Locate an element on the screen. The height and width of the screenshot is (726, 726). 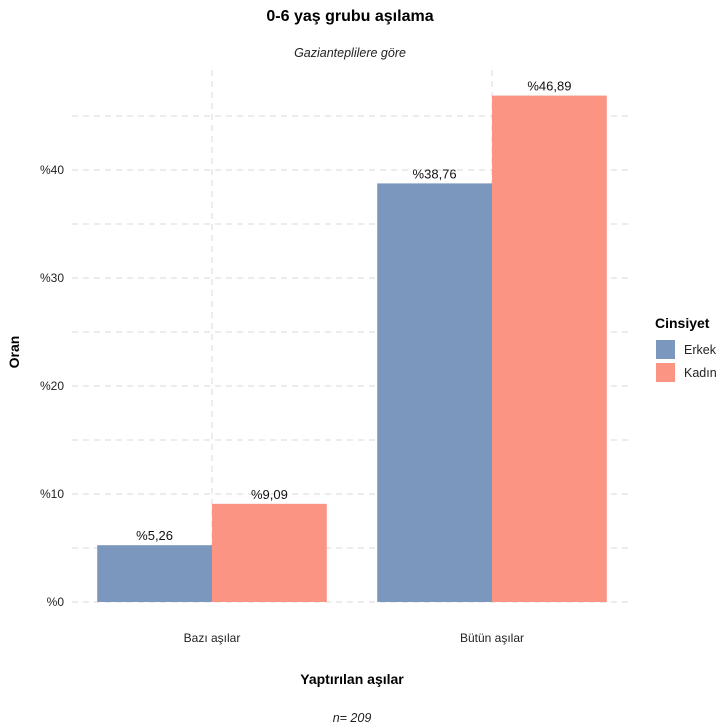
legend-title: Cinsiyet is located at coordinates (682, 323).